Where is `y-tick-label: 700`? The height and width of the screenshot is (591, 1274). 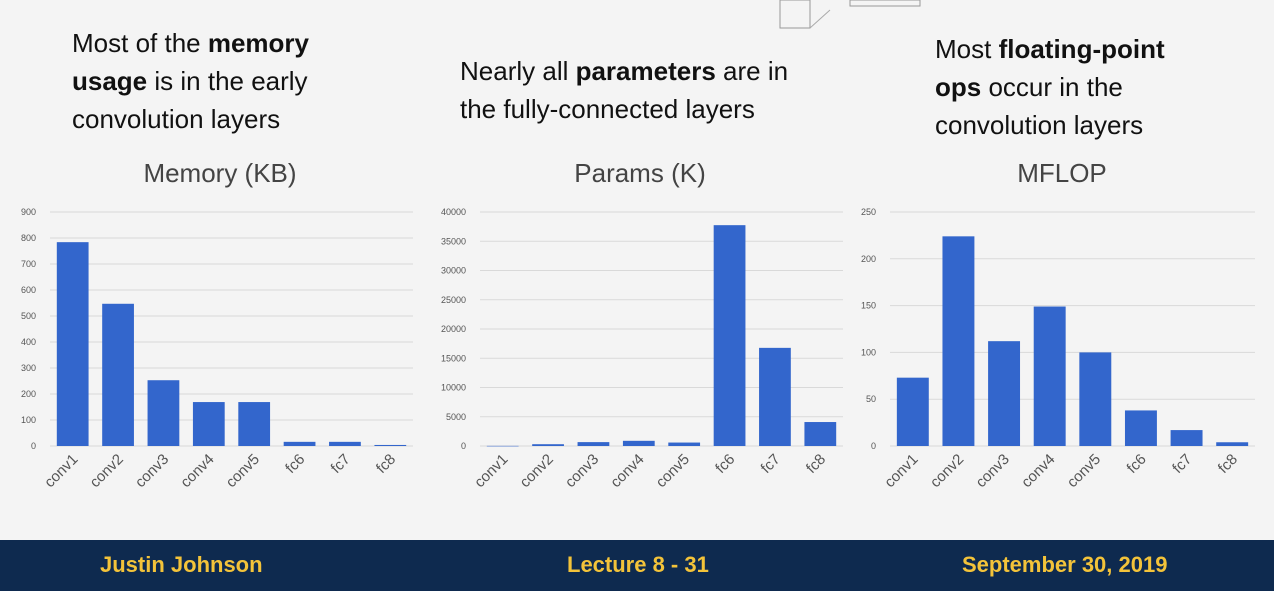
y-tick-label: 700 is located at coordinates (28, 264).